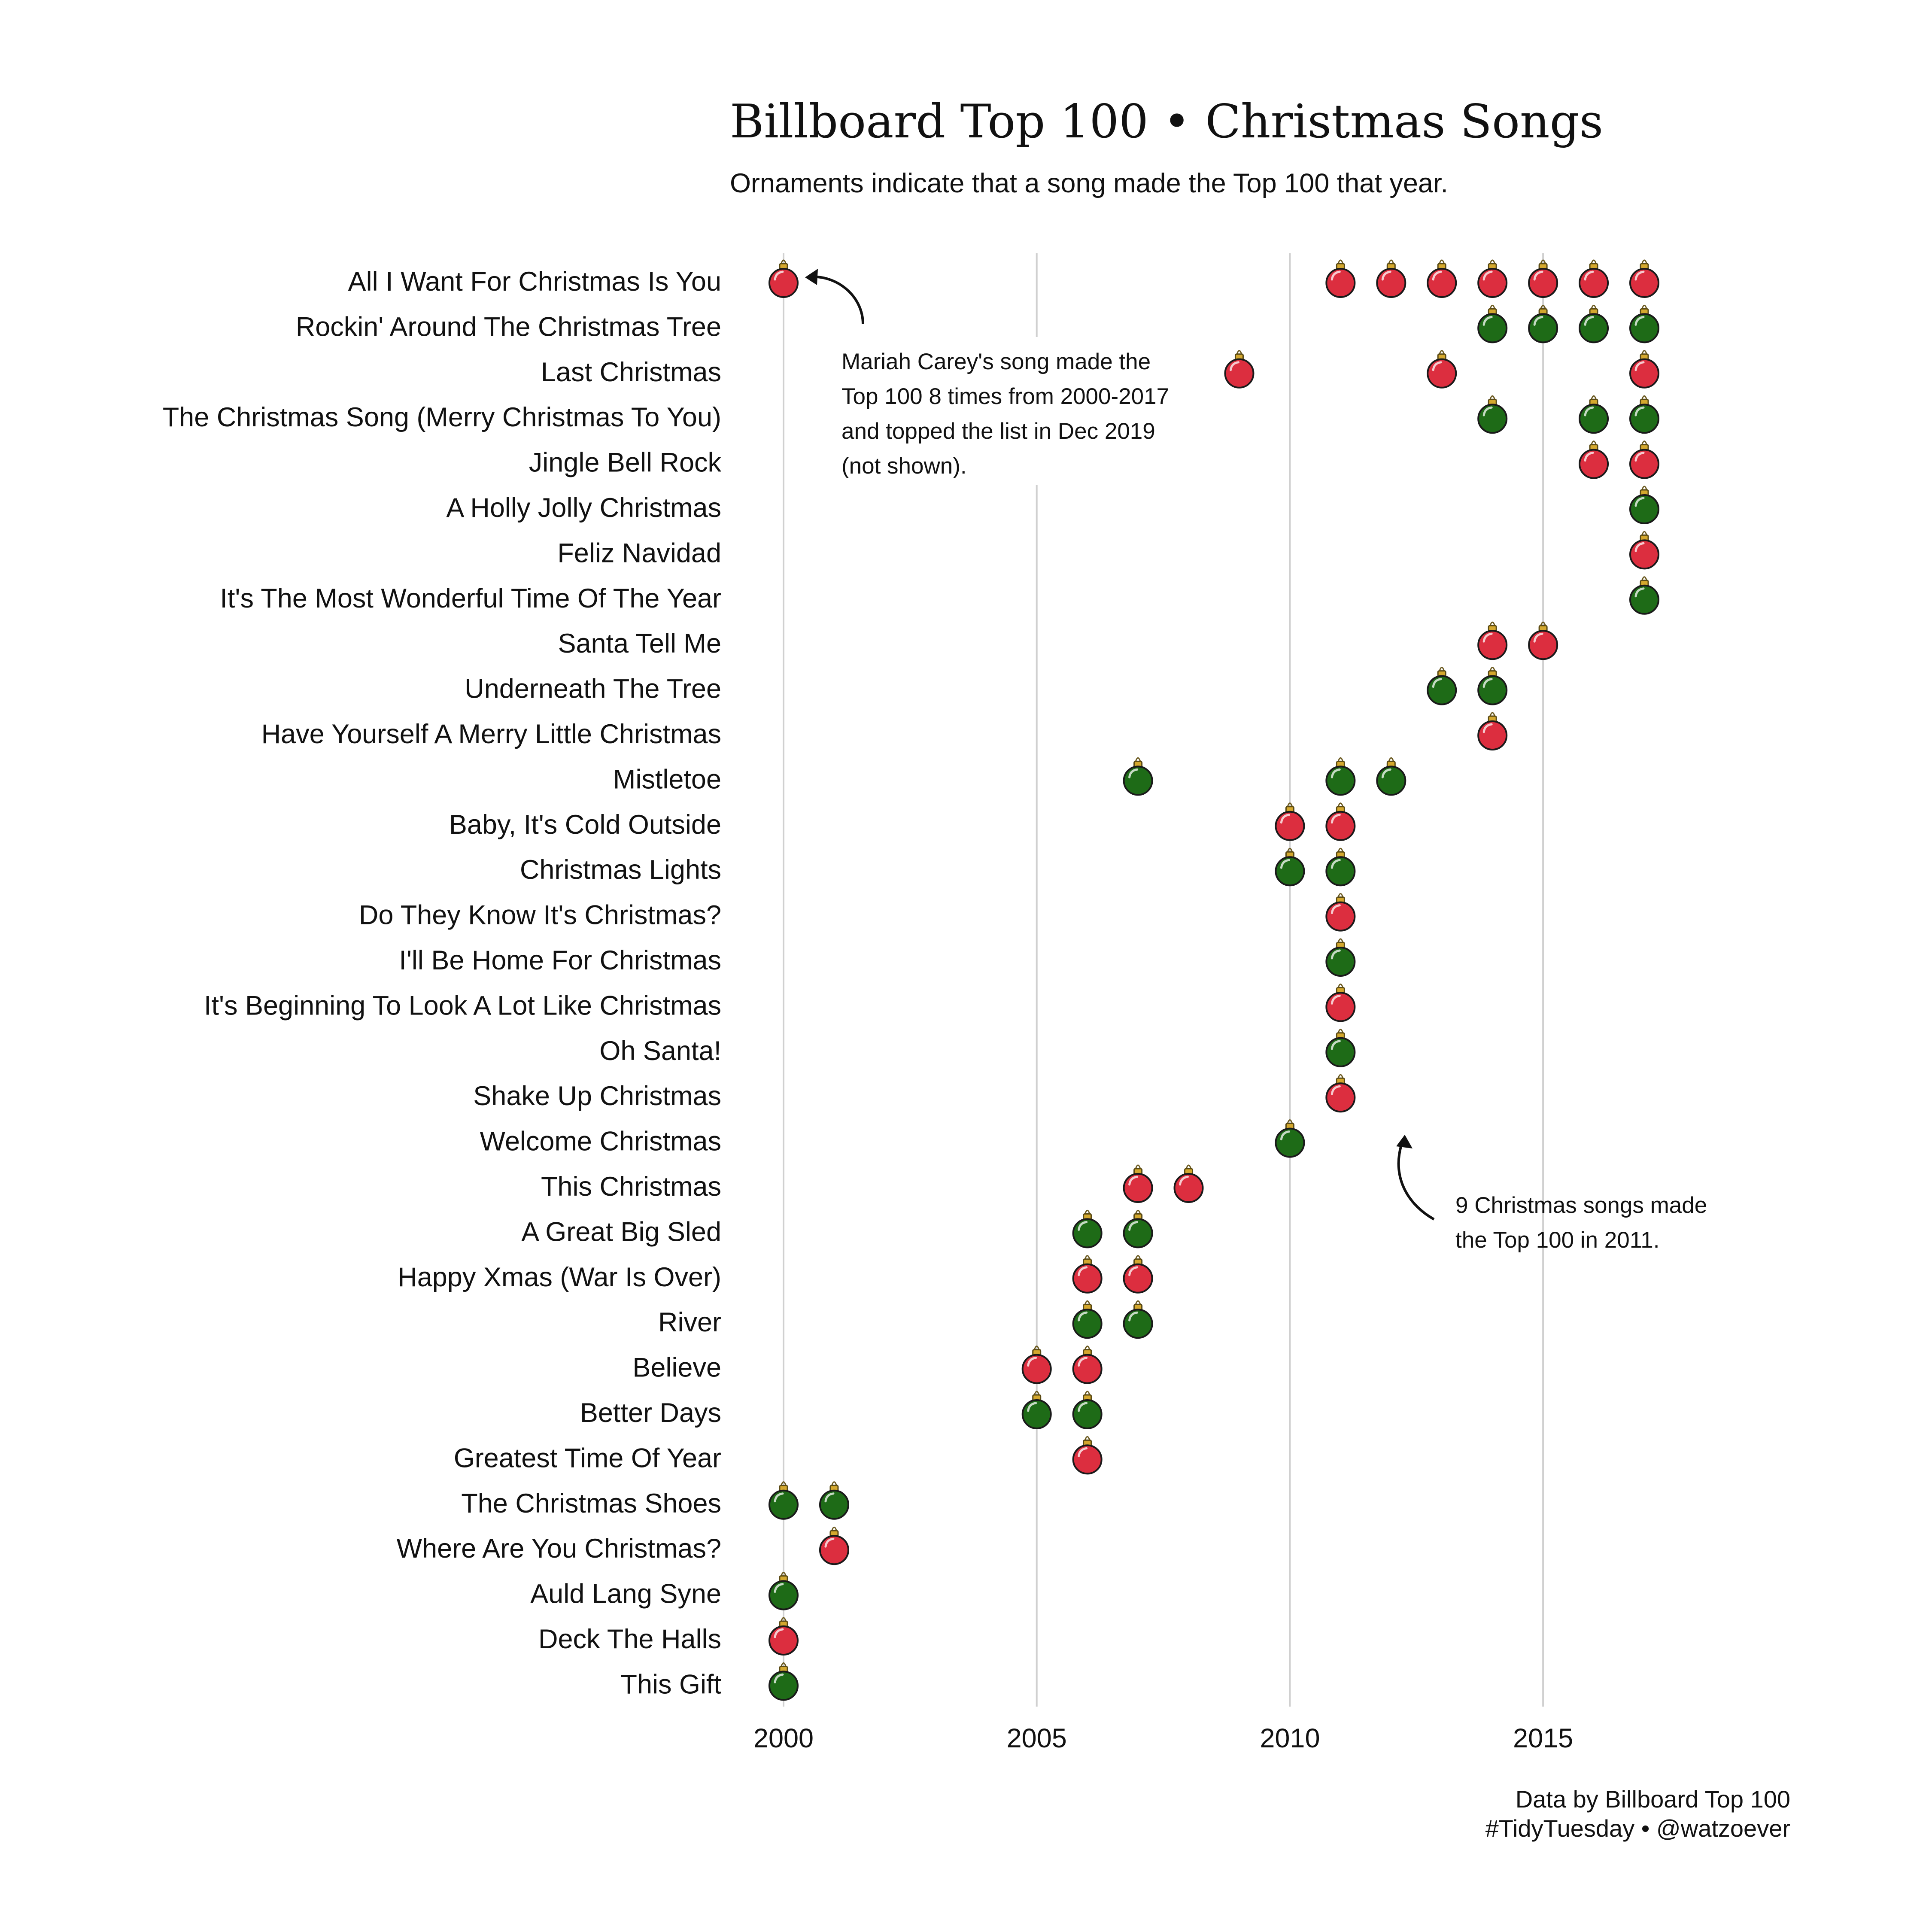 This screenshot has width=1932, height=1932. Describe the element at coordinates (631, 372) in the screenshot. I see `song-label: Last Christmas` at that location.